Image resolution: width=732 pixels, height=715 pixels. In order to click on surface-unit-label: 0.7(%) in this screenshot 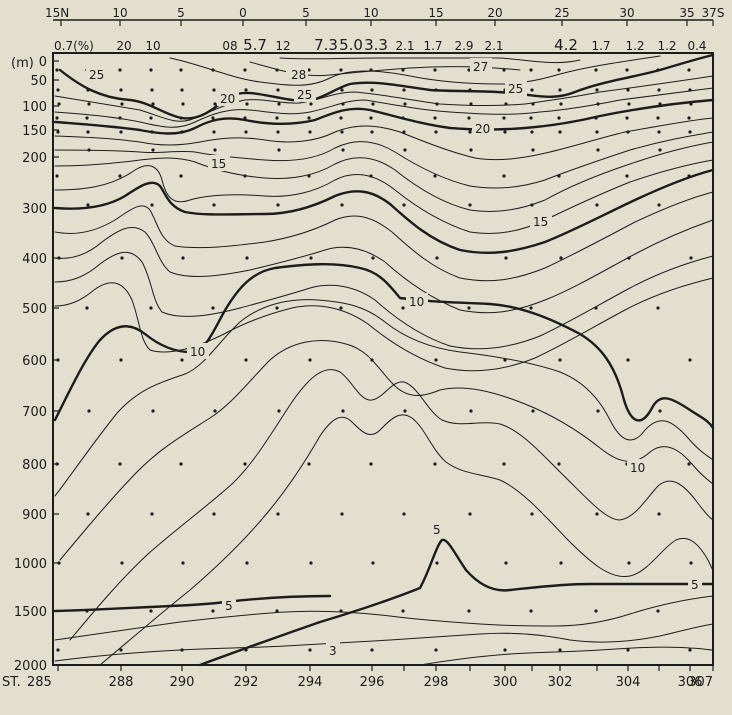, I will do `click(74, 46)`.